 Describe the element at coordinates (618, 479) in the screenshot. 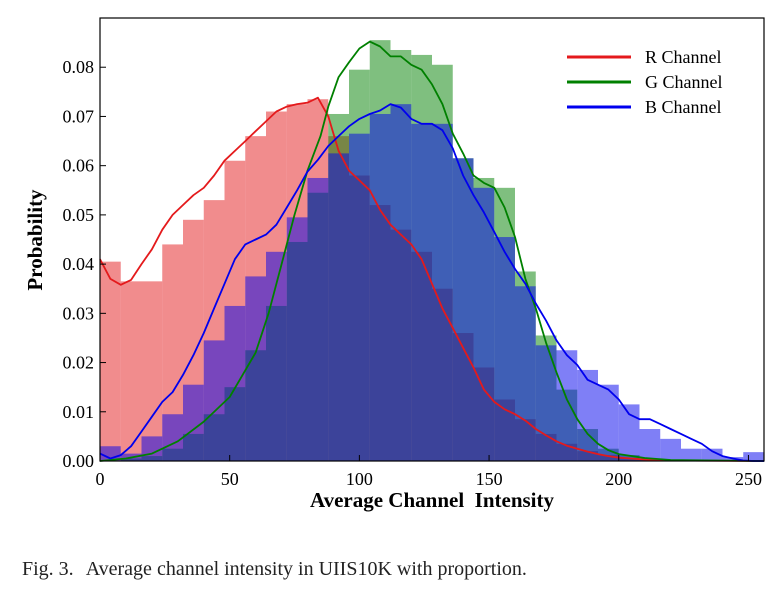

I see `x-tick-label: 200` at that location.